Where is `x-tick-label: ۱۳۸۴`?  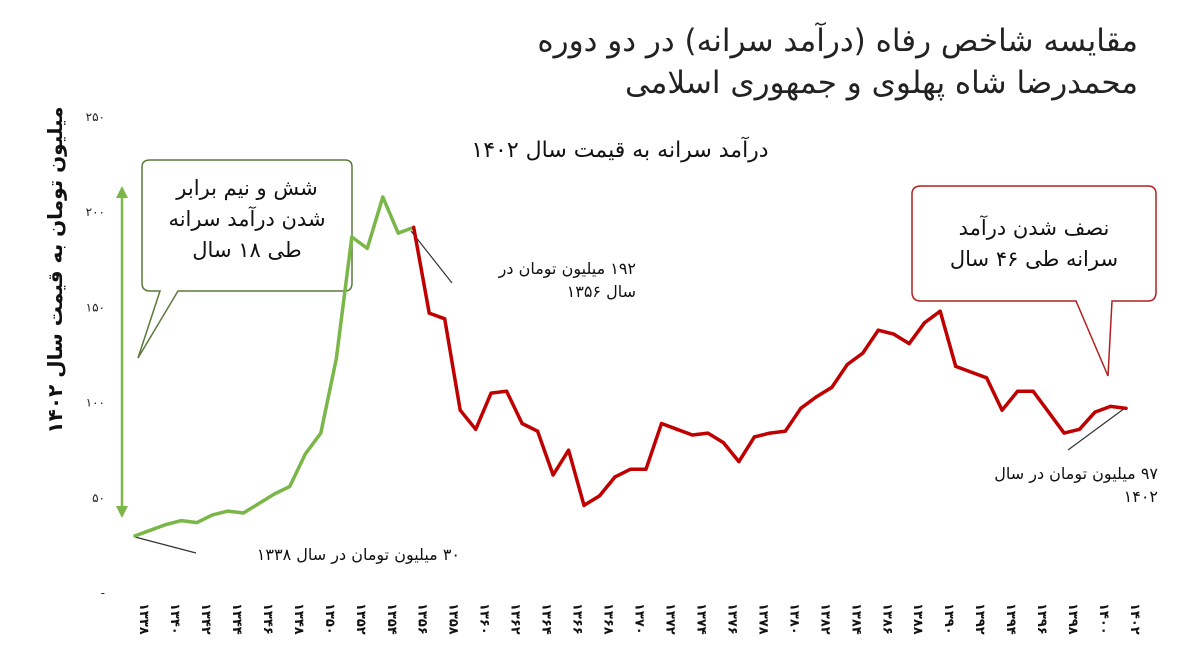
x-tick-label: ۱۳۸۴ is located at coordinates (855, 619).